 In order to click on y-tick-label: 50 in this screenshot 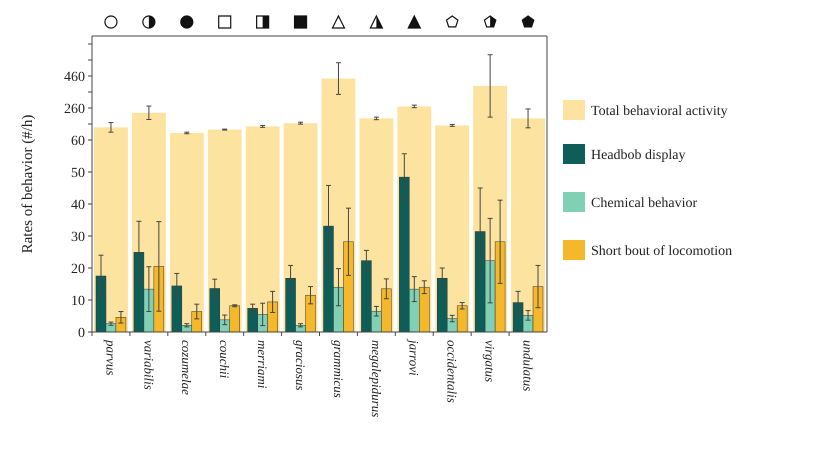, I will do `click(78, 173)`.